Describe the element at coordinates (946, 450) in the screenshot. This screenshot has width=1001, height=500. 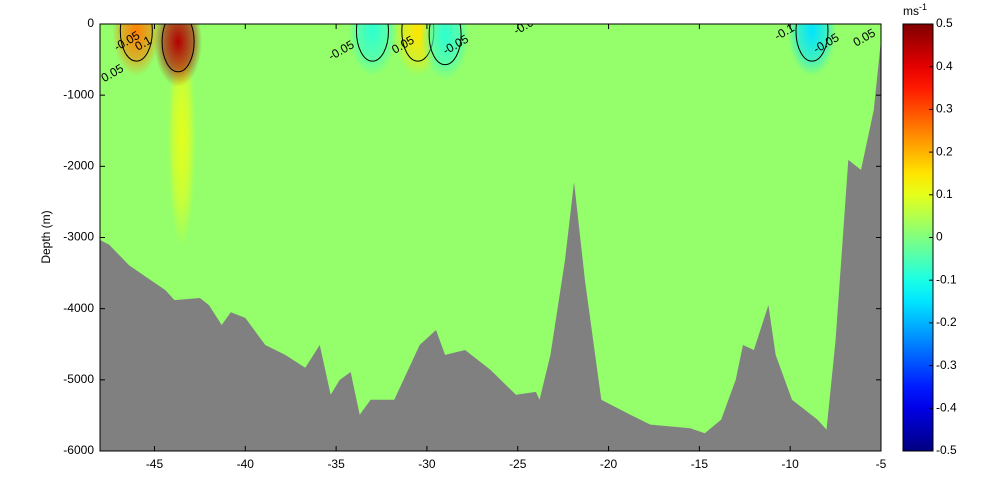
I see `colorbar-tick-label: -0.5` at that location.